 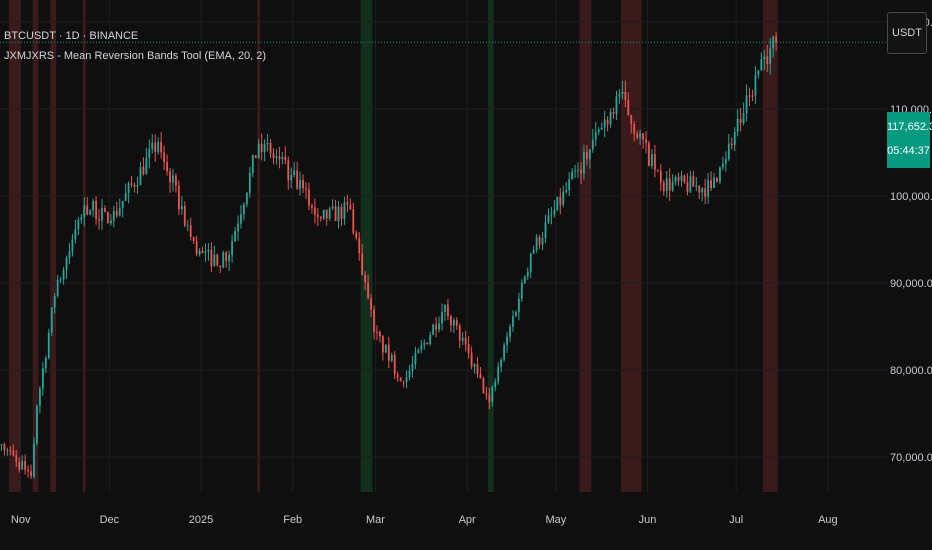 I want to click on x-tick-label: May, so click(x=555, y=520).